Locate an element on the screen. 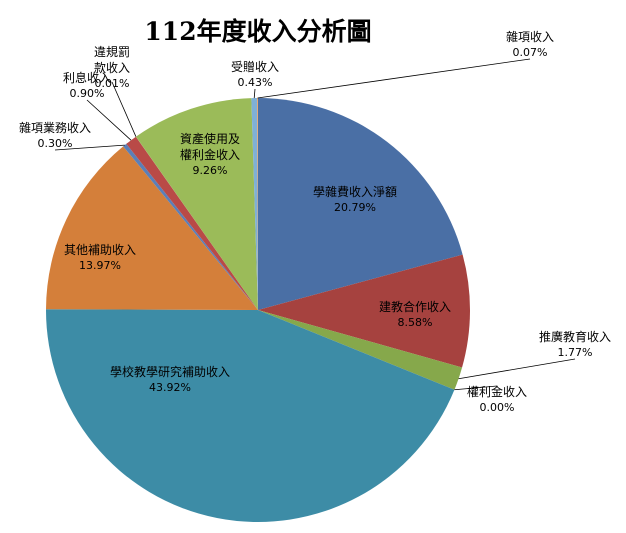 Image resolution: width=626 pixels, height=533 pixels. slice-label: 學校教學研究補助收入 43.92% is located at coordinates (170, 380).